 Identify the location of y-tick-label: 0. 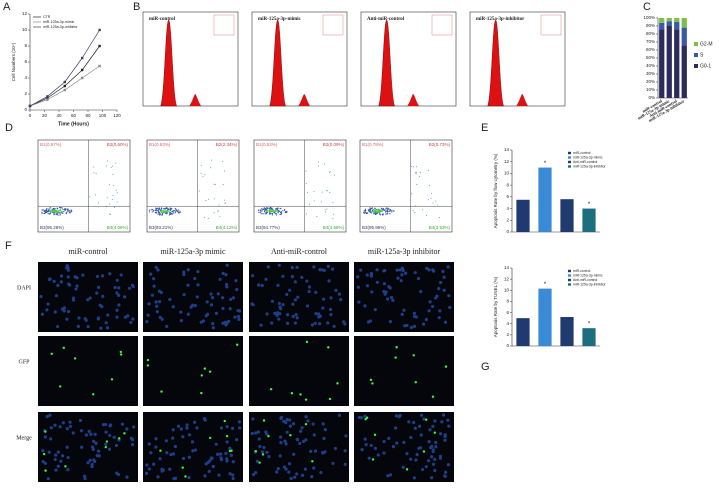
(507, 231).